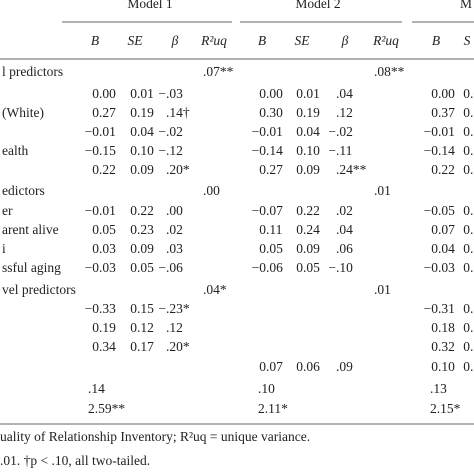 This screenshot has height=474, width=474. Describe the element at coordinates (104, 248) in the screenshot. I see `cell: 0.03` at that location.